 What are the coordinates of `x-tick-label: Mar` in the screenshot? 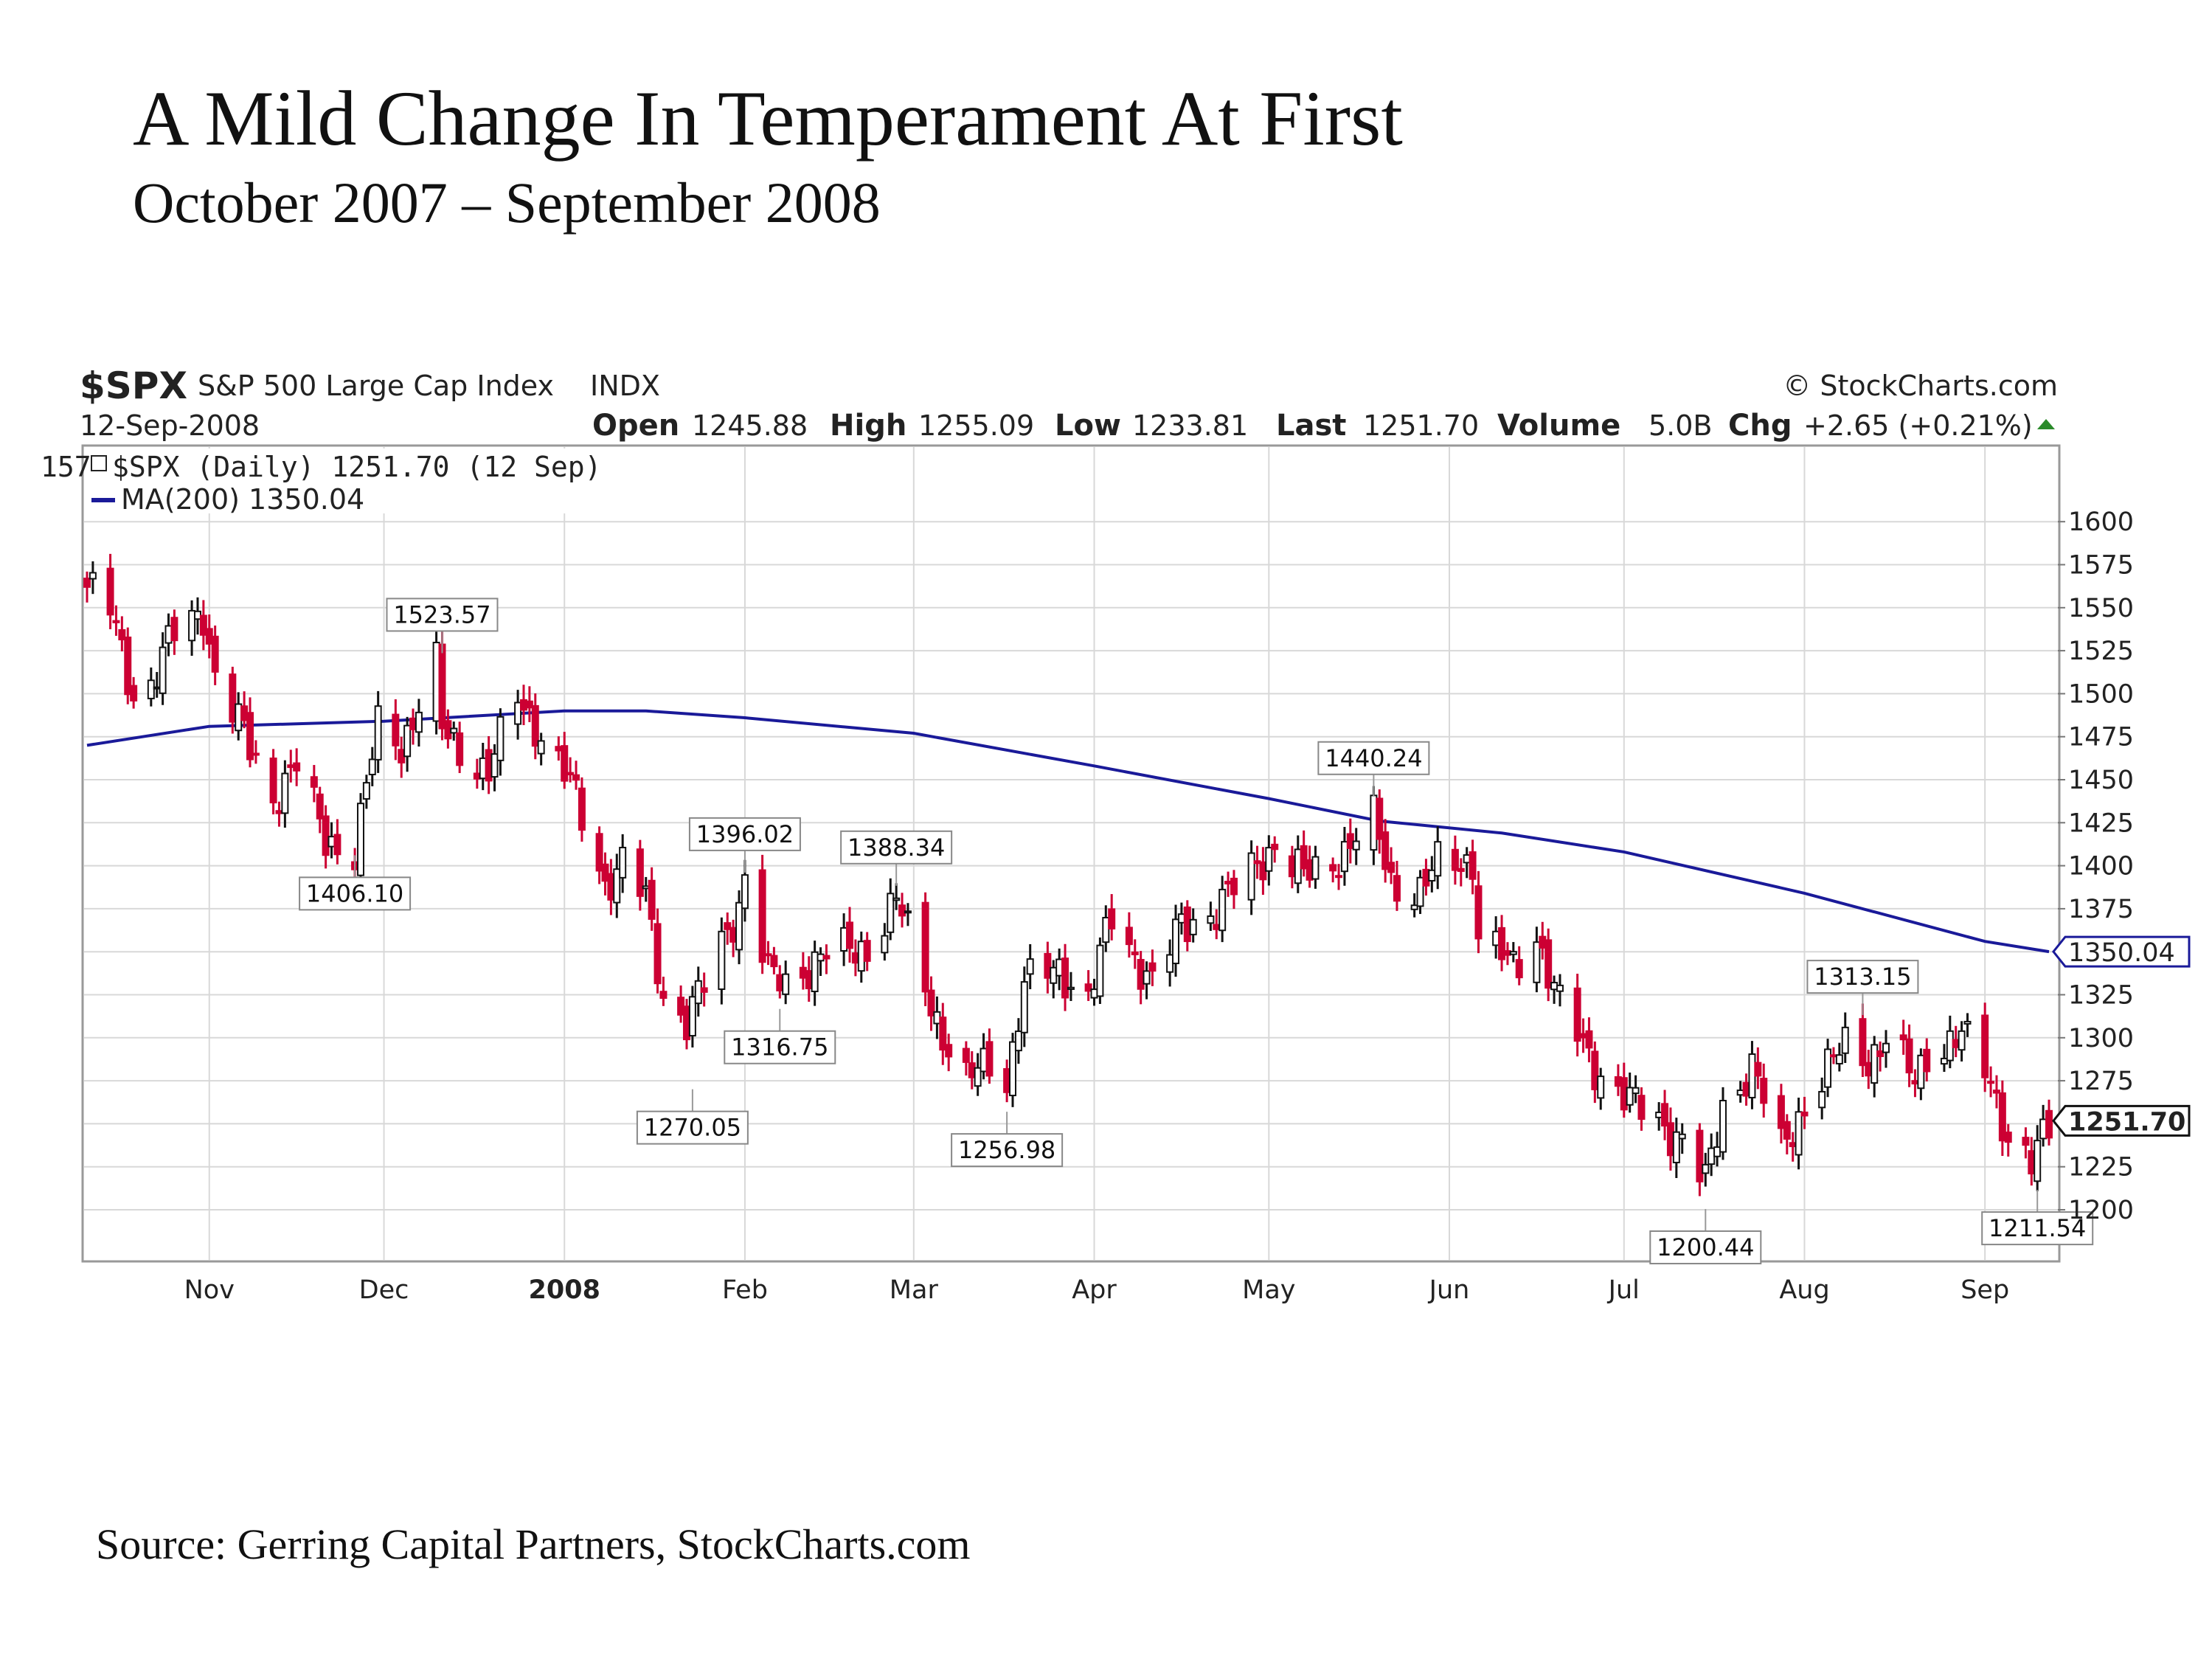 It's located at (914, 1290).